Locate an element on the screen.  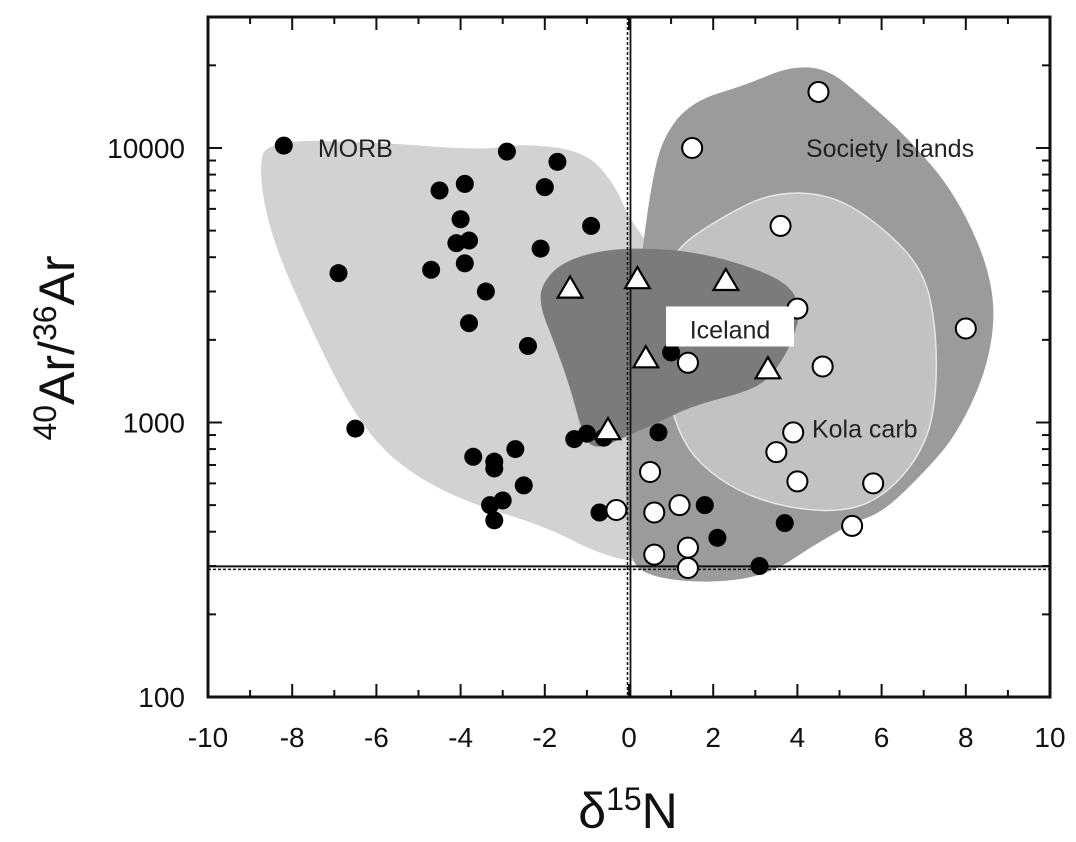
region-label-society-islands: Society Islands is located at coordinates (890, 149).